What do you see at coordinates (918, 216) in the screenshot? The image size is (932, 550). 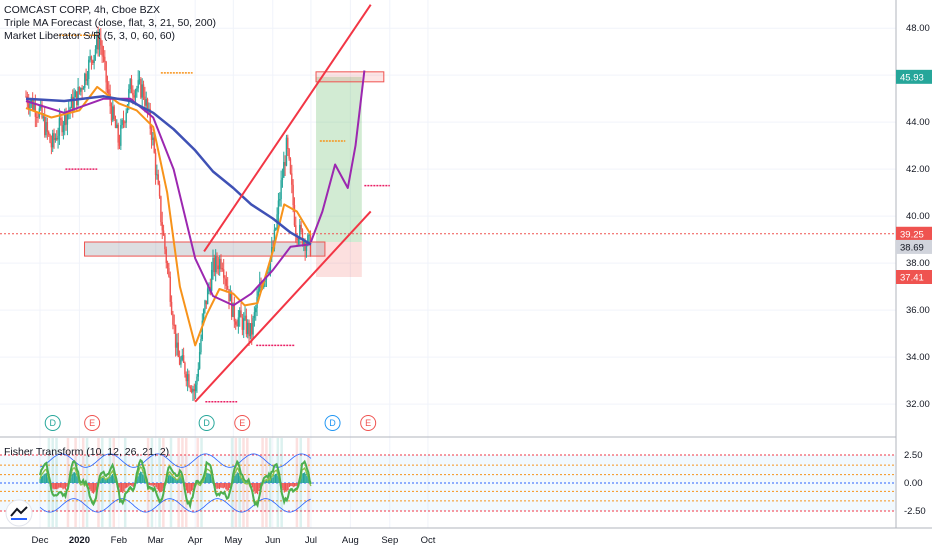 I see `y-tick-label: 40.00` at bounding box center [918, 216].